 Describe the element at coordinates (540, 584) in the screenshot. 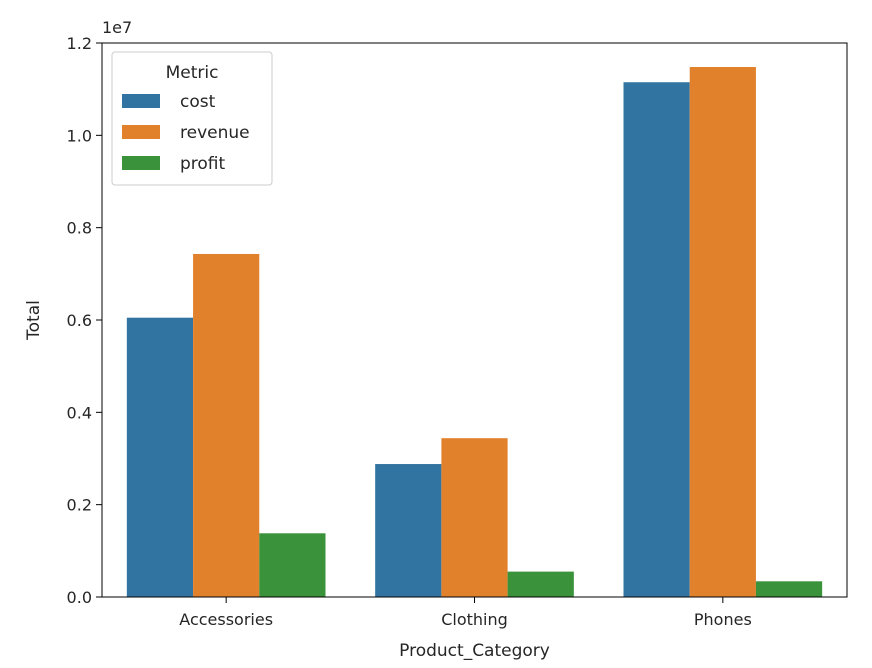

I see `bar-profit-clothing` at that location.